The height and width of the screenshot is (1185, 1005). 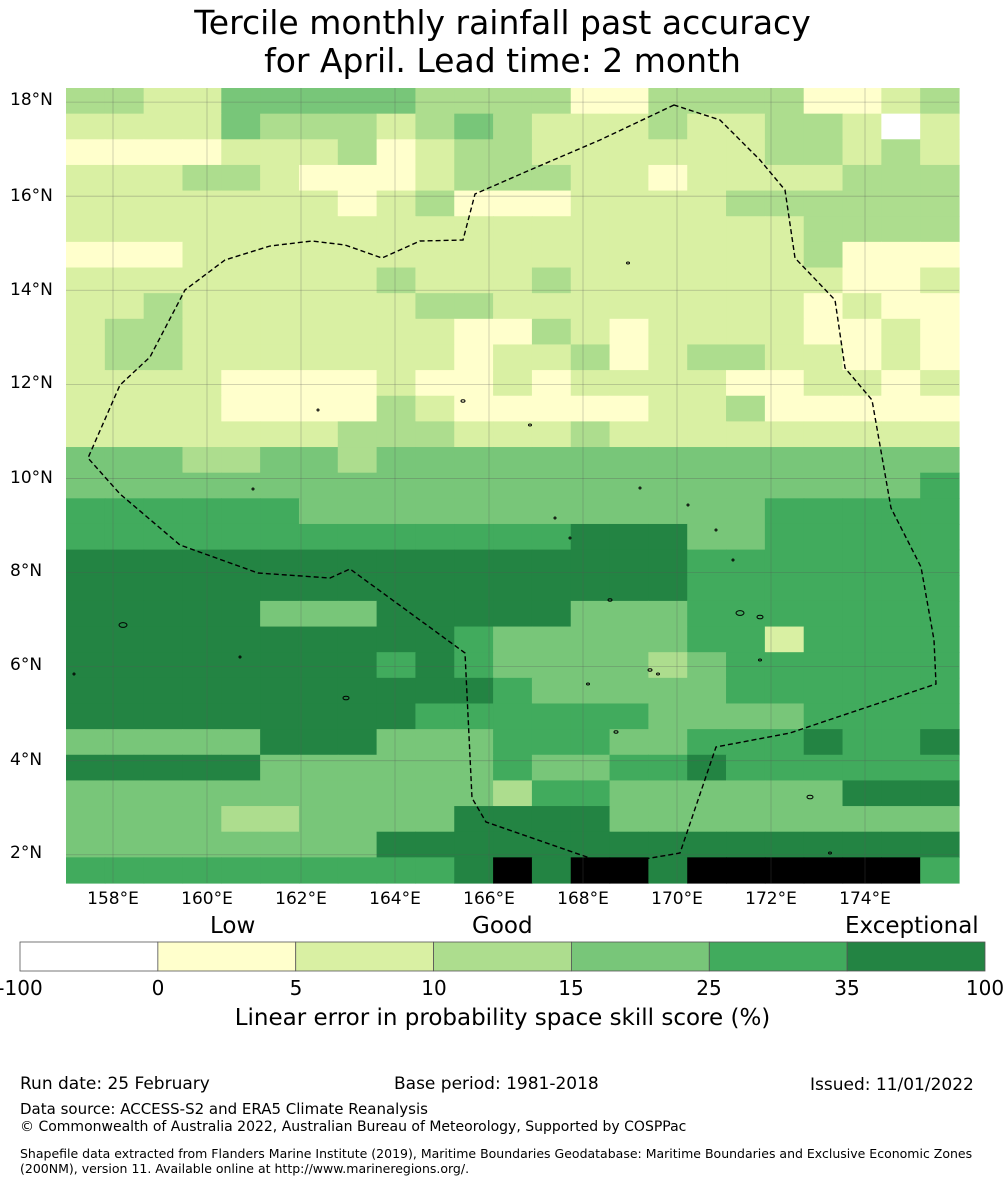 What do you see at coordinates (771, 899) in the screenshot?
I see `lon-label: 172°E` at bounding box center [771, 899].